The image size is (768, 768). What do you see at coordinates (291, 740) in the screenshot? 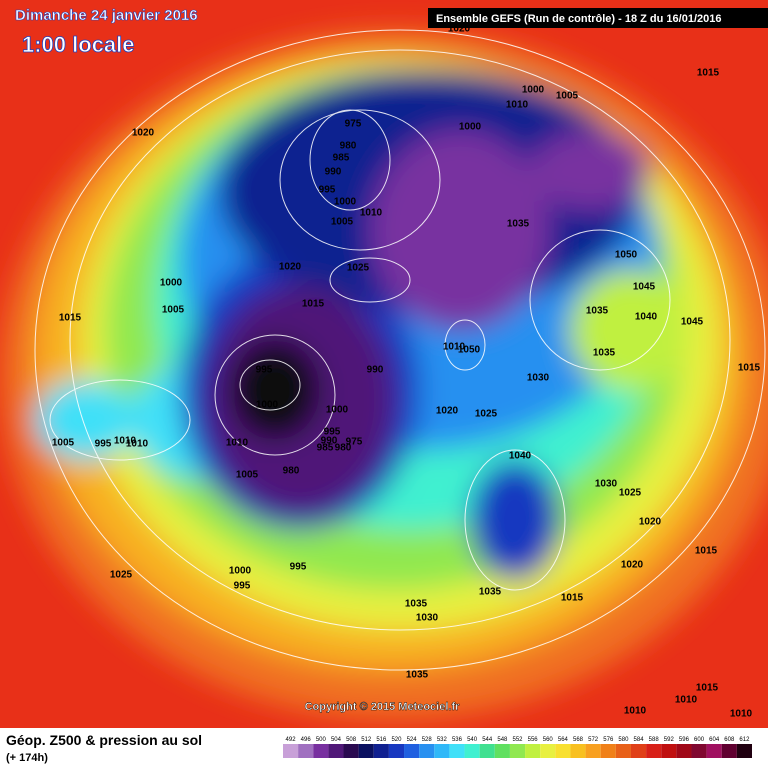
I see `scale-label: 492` at bounding box center [291, 740].